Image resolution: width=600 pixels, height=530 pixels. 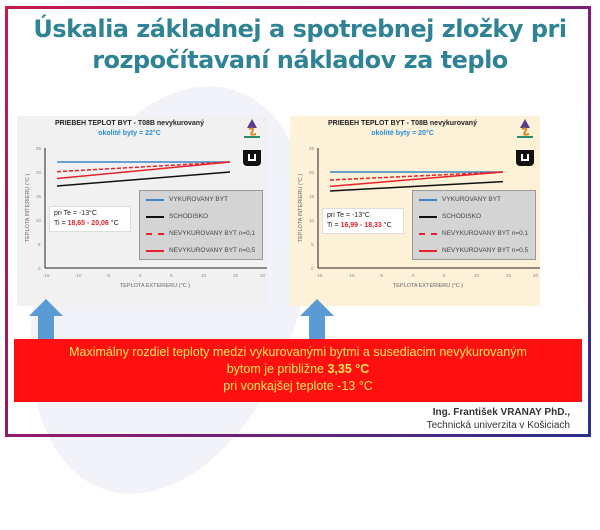 I want to click on title-line-2: rozpočítavaní nákladov za teplo, so click(x=300, y=60).